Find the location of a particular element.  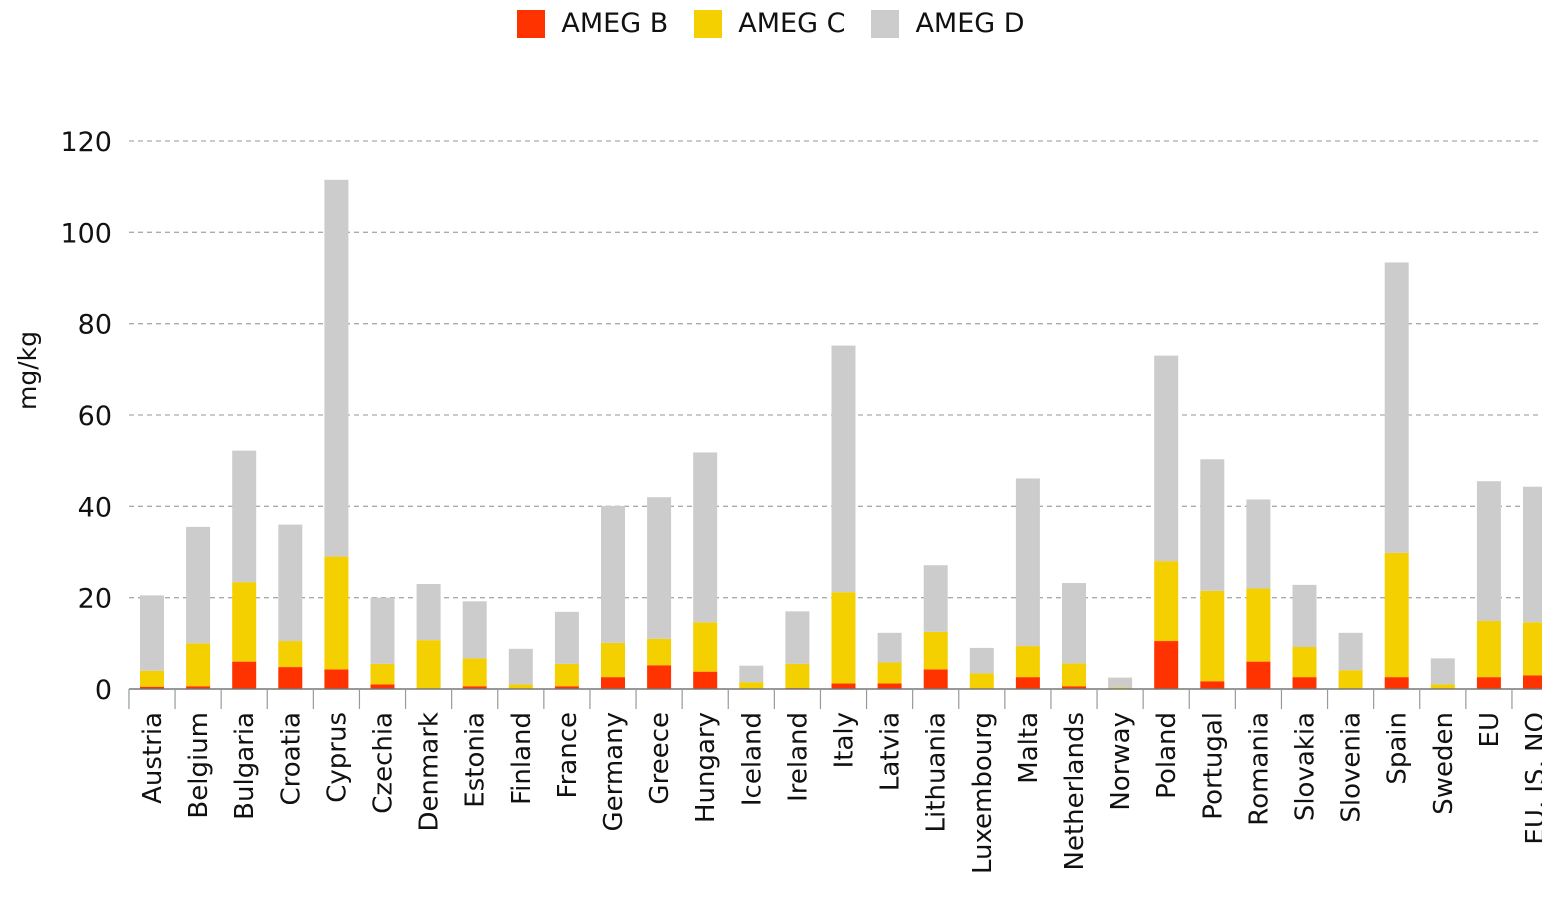

legend-item-ameg-c: AMEG C is located at coordinates (769, 23).